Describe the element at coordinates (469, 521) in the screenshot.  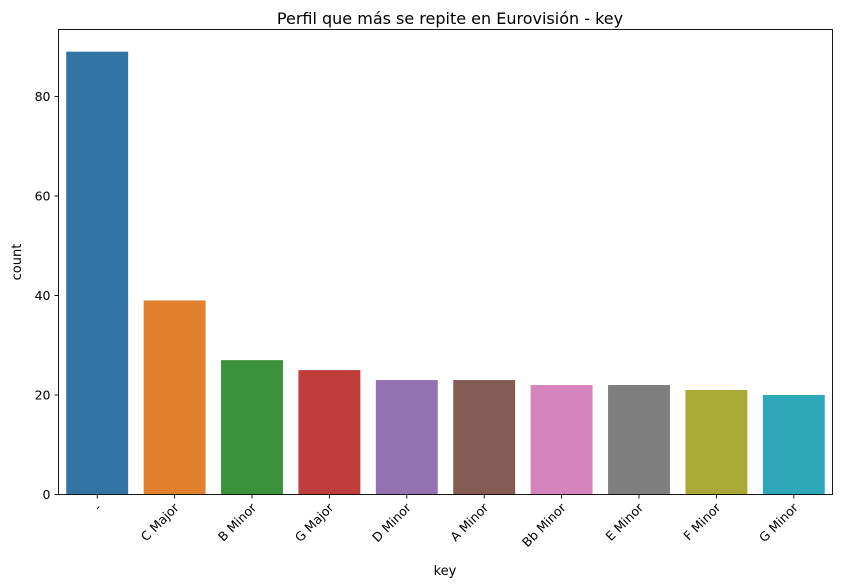
I see `x-tick-label-5: A Minor` at that location.